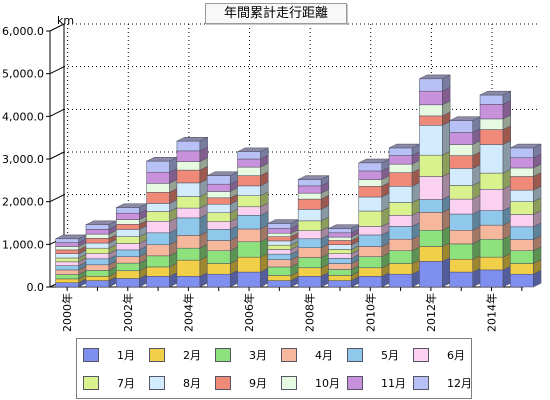  What do you see at coordinates (36, 287) in the screenshot?
I see `y-tick-label: 0.0` at bounding box center [36, 287].